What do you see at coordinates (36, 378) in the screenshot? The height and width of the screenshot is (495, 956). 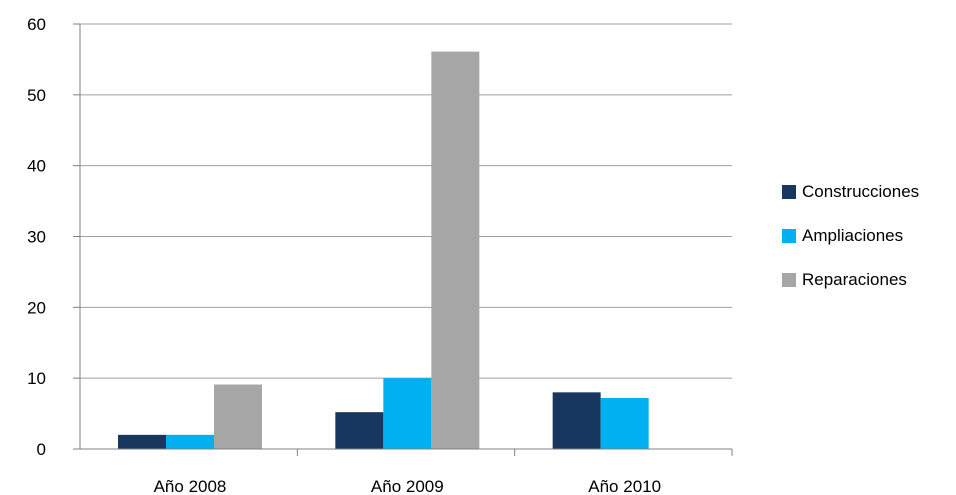 I see `y-tick-label: 10` at bounding box center [36, 378].